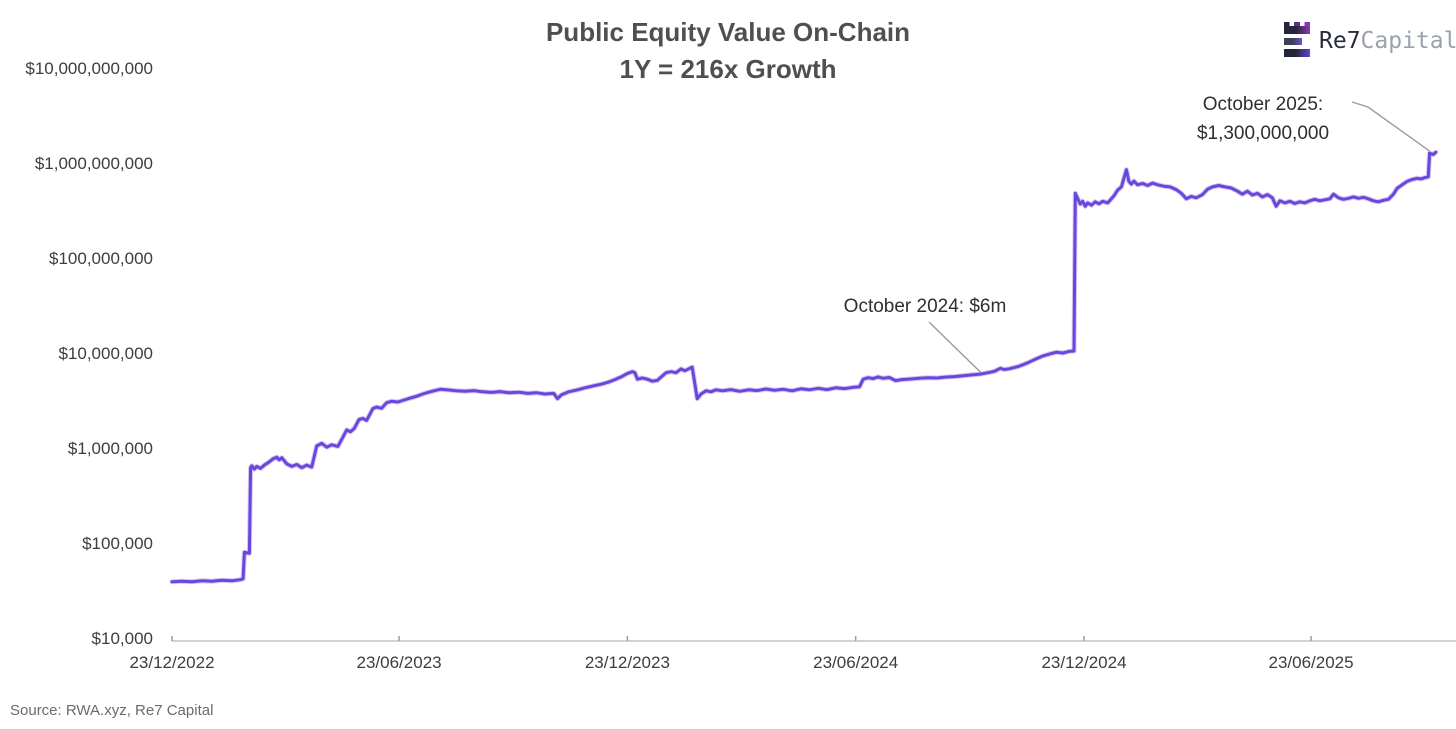 The height and width of the screenshot is (729, 1456). What do you see at coordinates (94, 163) in the screenshot?
I see `y-tick-label: $1,000,000,000` at bounding box center [94, 163].